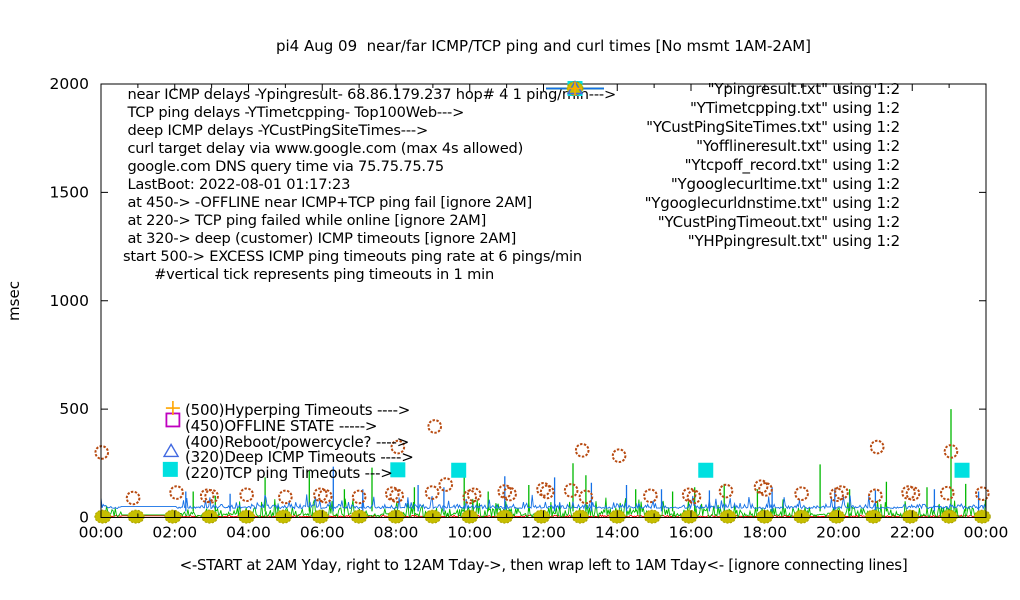  What do you see at coordinates (174, 533) in the screenshot?
I see `x-tick-label: 02:00` at bounding box center [174, 533].